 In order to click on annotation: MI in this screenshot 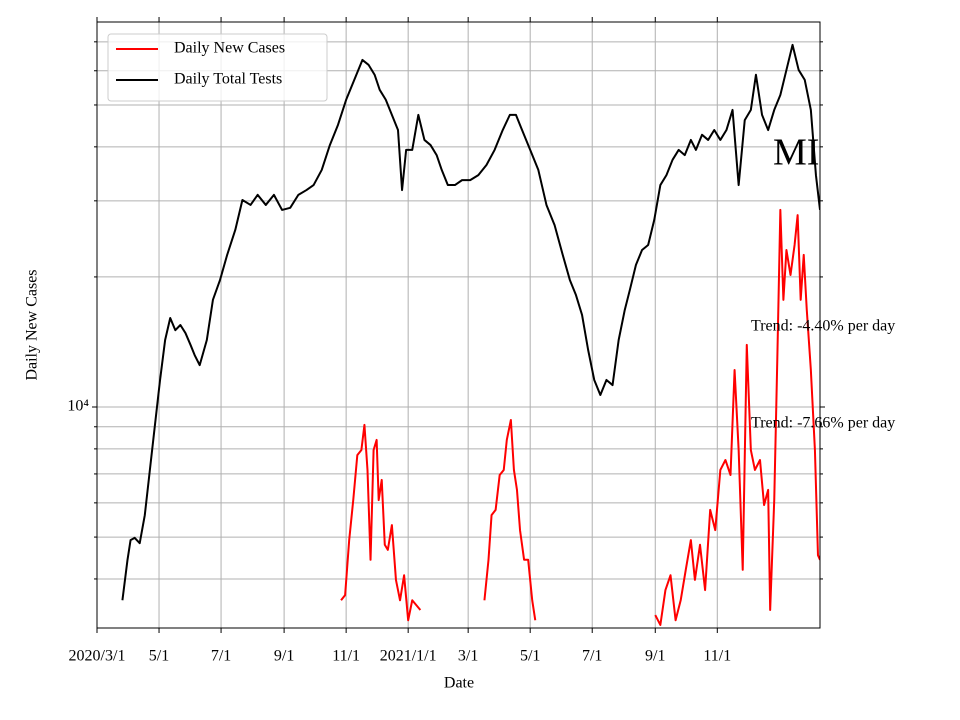, I will do `click(796, 153)`.